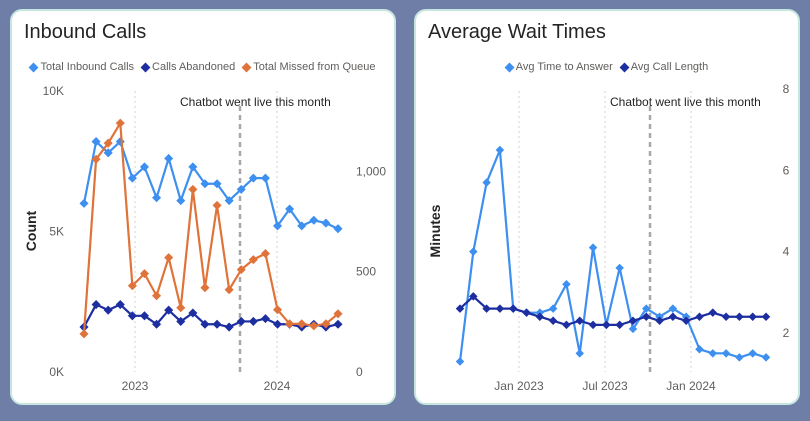  Describe the element at coordinates (435, 230) in the screenshot. I see `y-axis-title: Minutes` at that location.